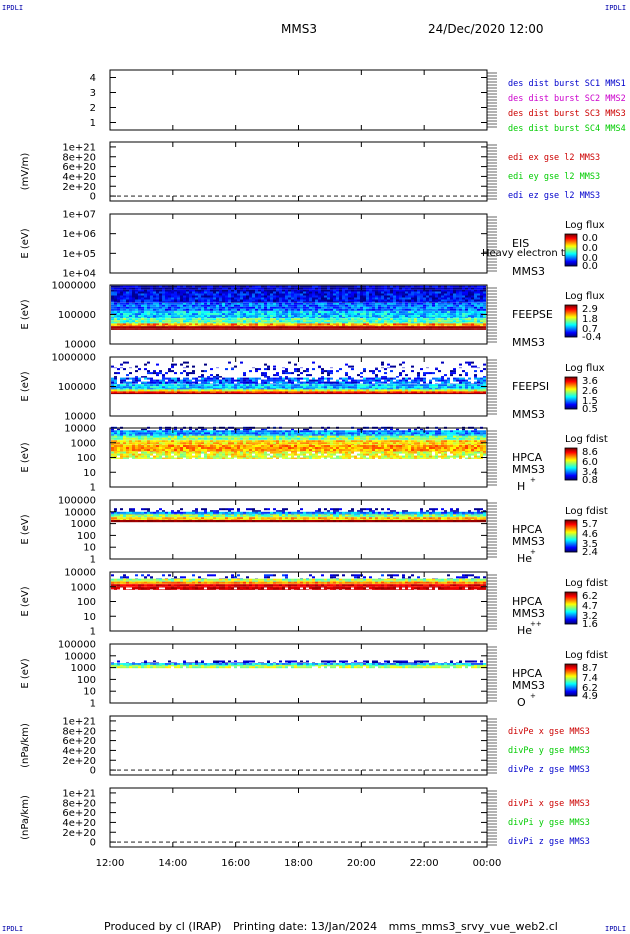  Describe the element at coordinates (528, 271) in the screenshot. I see `spacecraft-p3: MMS3` at that location.